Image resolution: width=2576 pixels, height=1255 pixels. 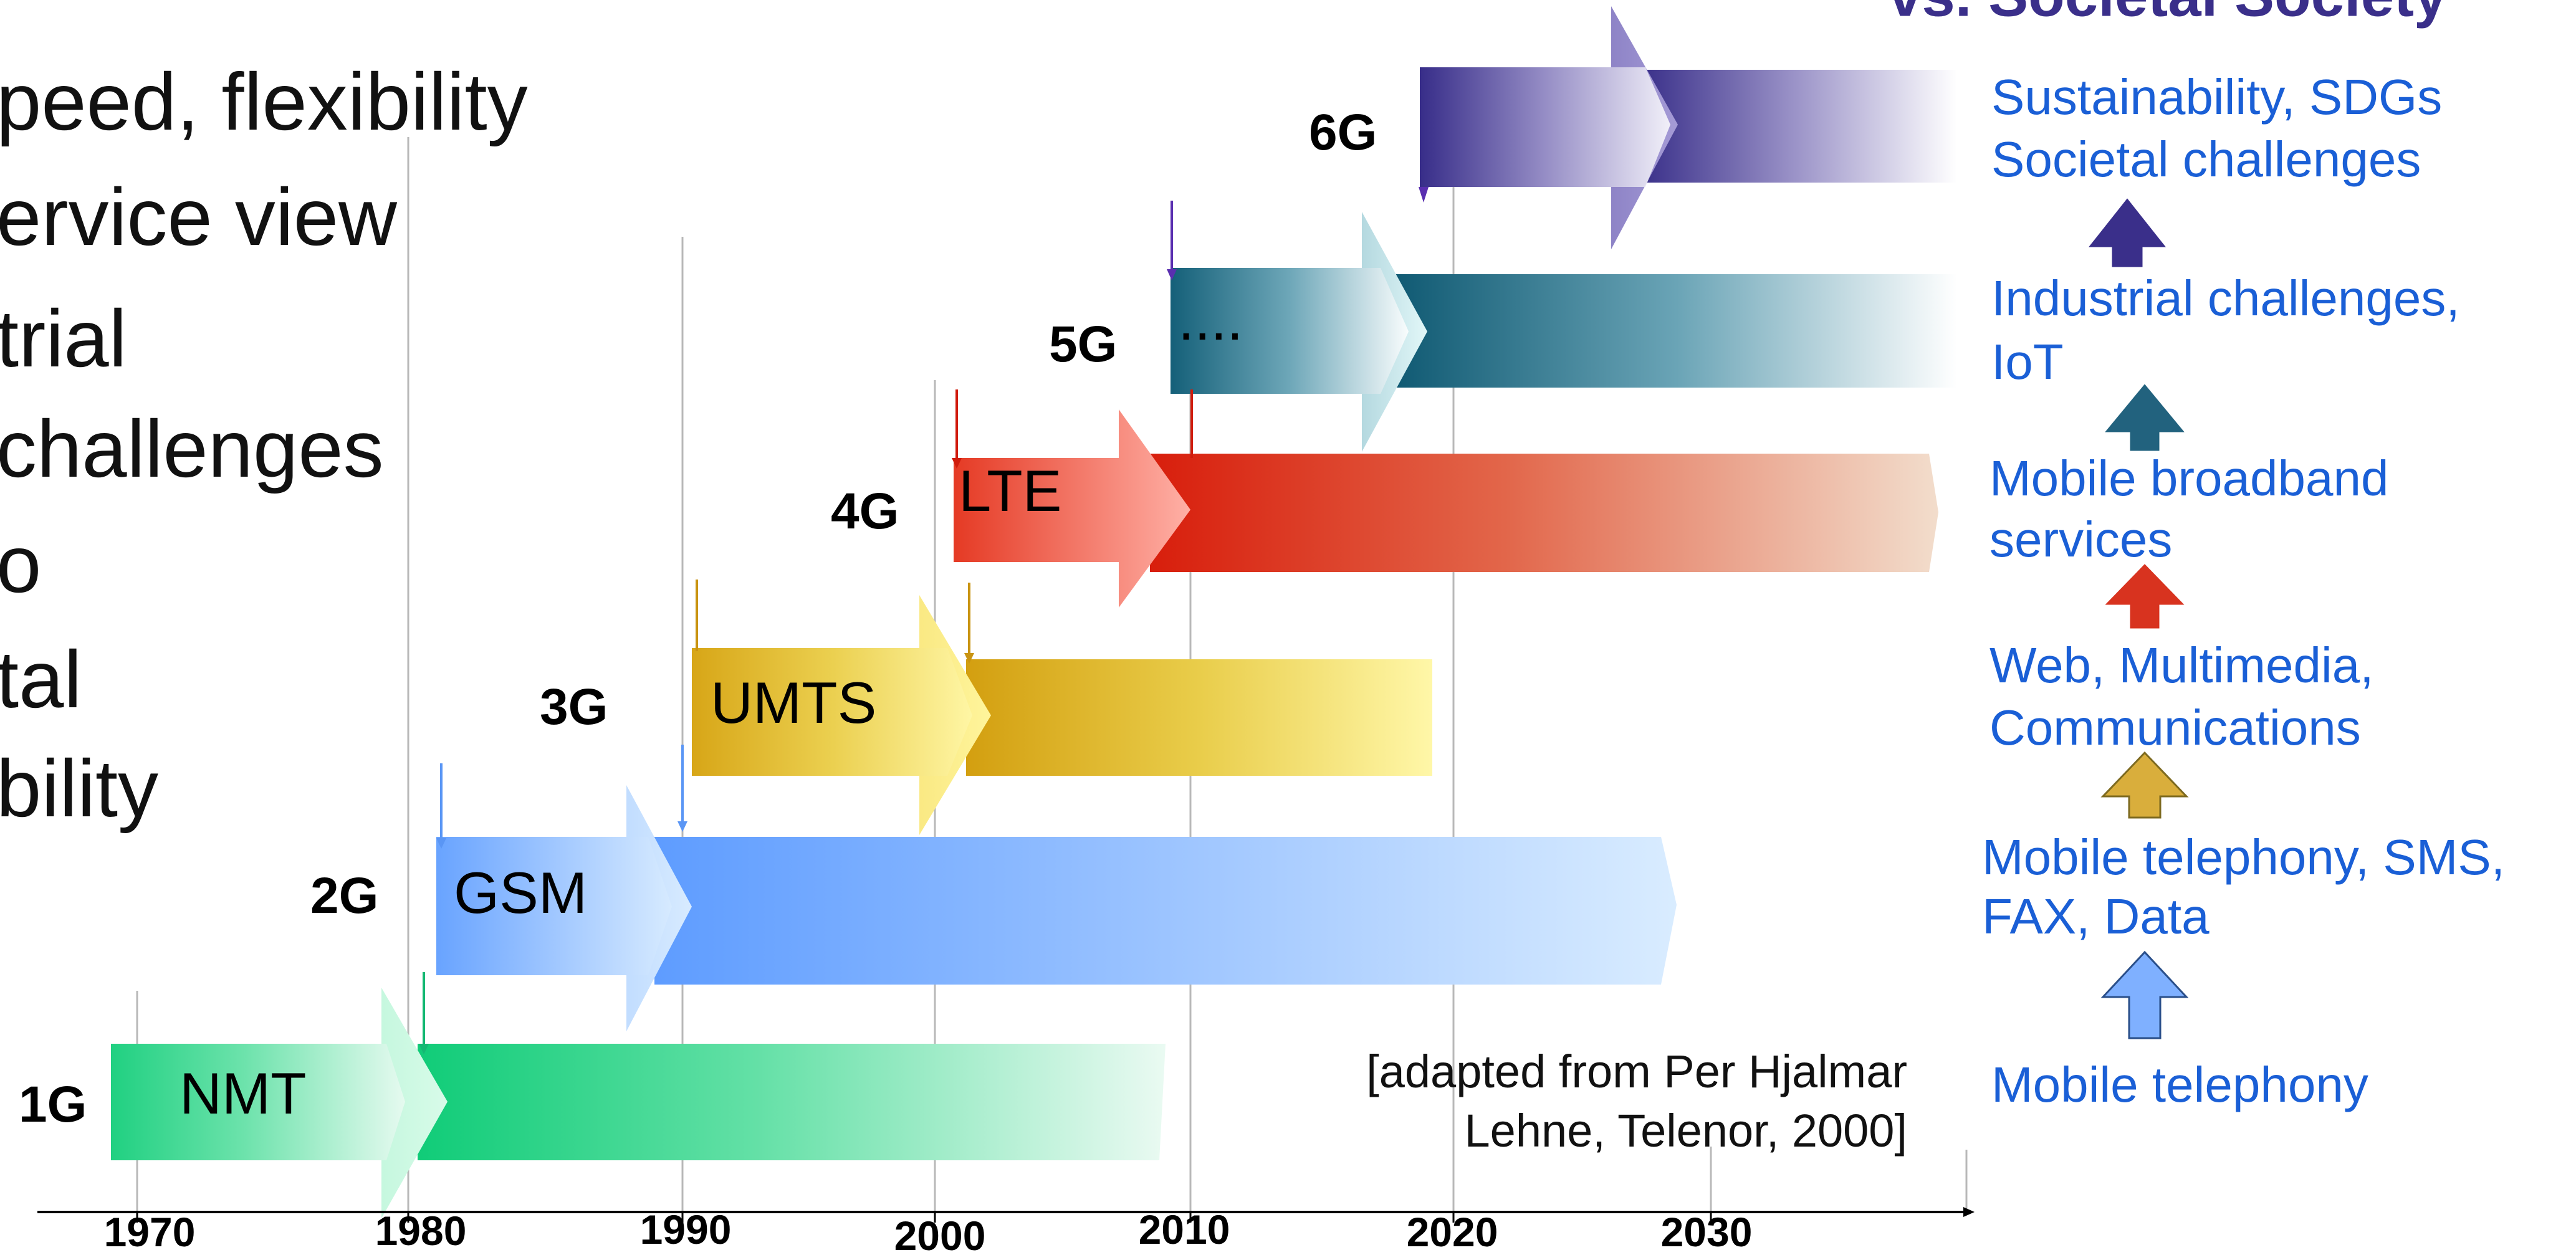 What do you see at coordinates (2175, 727) in the screenshot?
I see `service-3g-line-2: Communications` at bounding box center [2175, 727].